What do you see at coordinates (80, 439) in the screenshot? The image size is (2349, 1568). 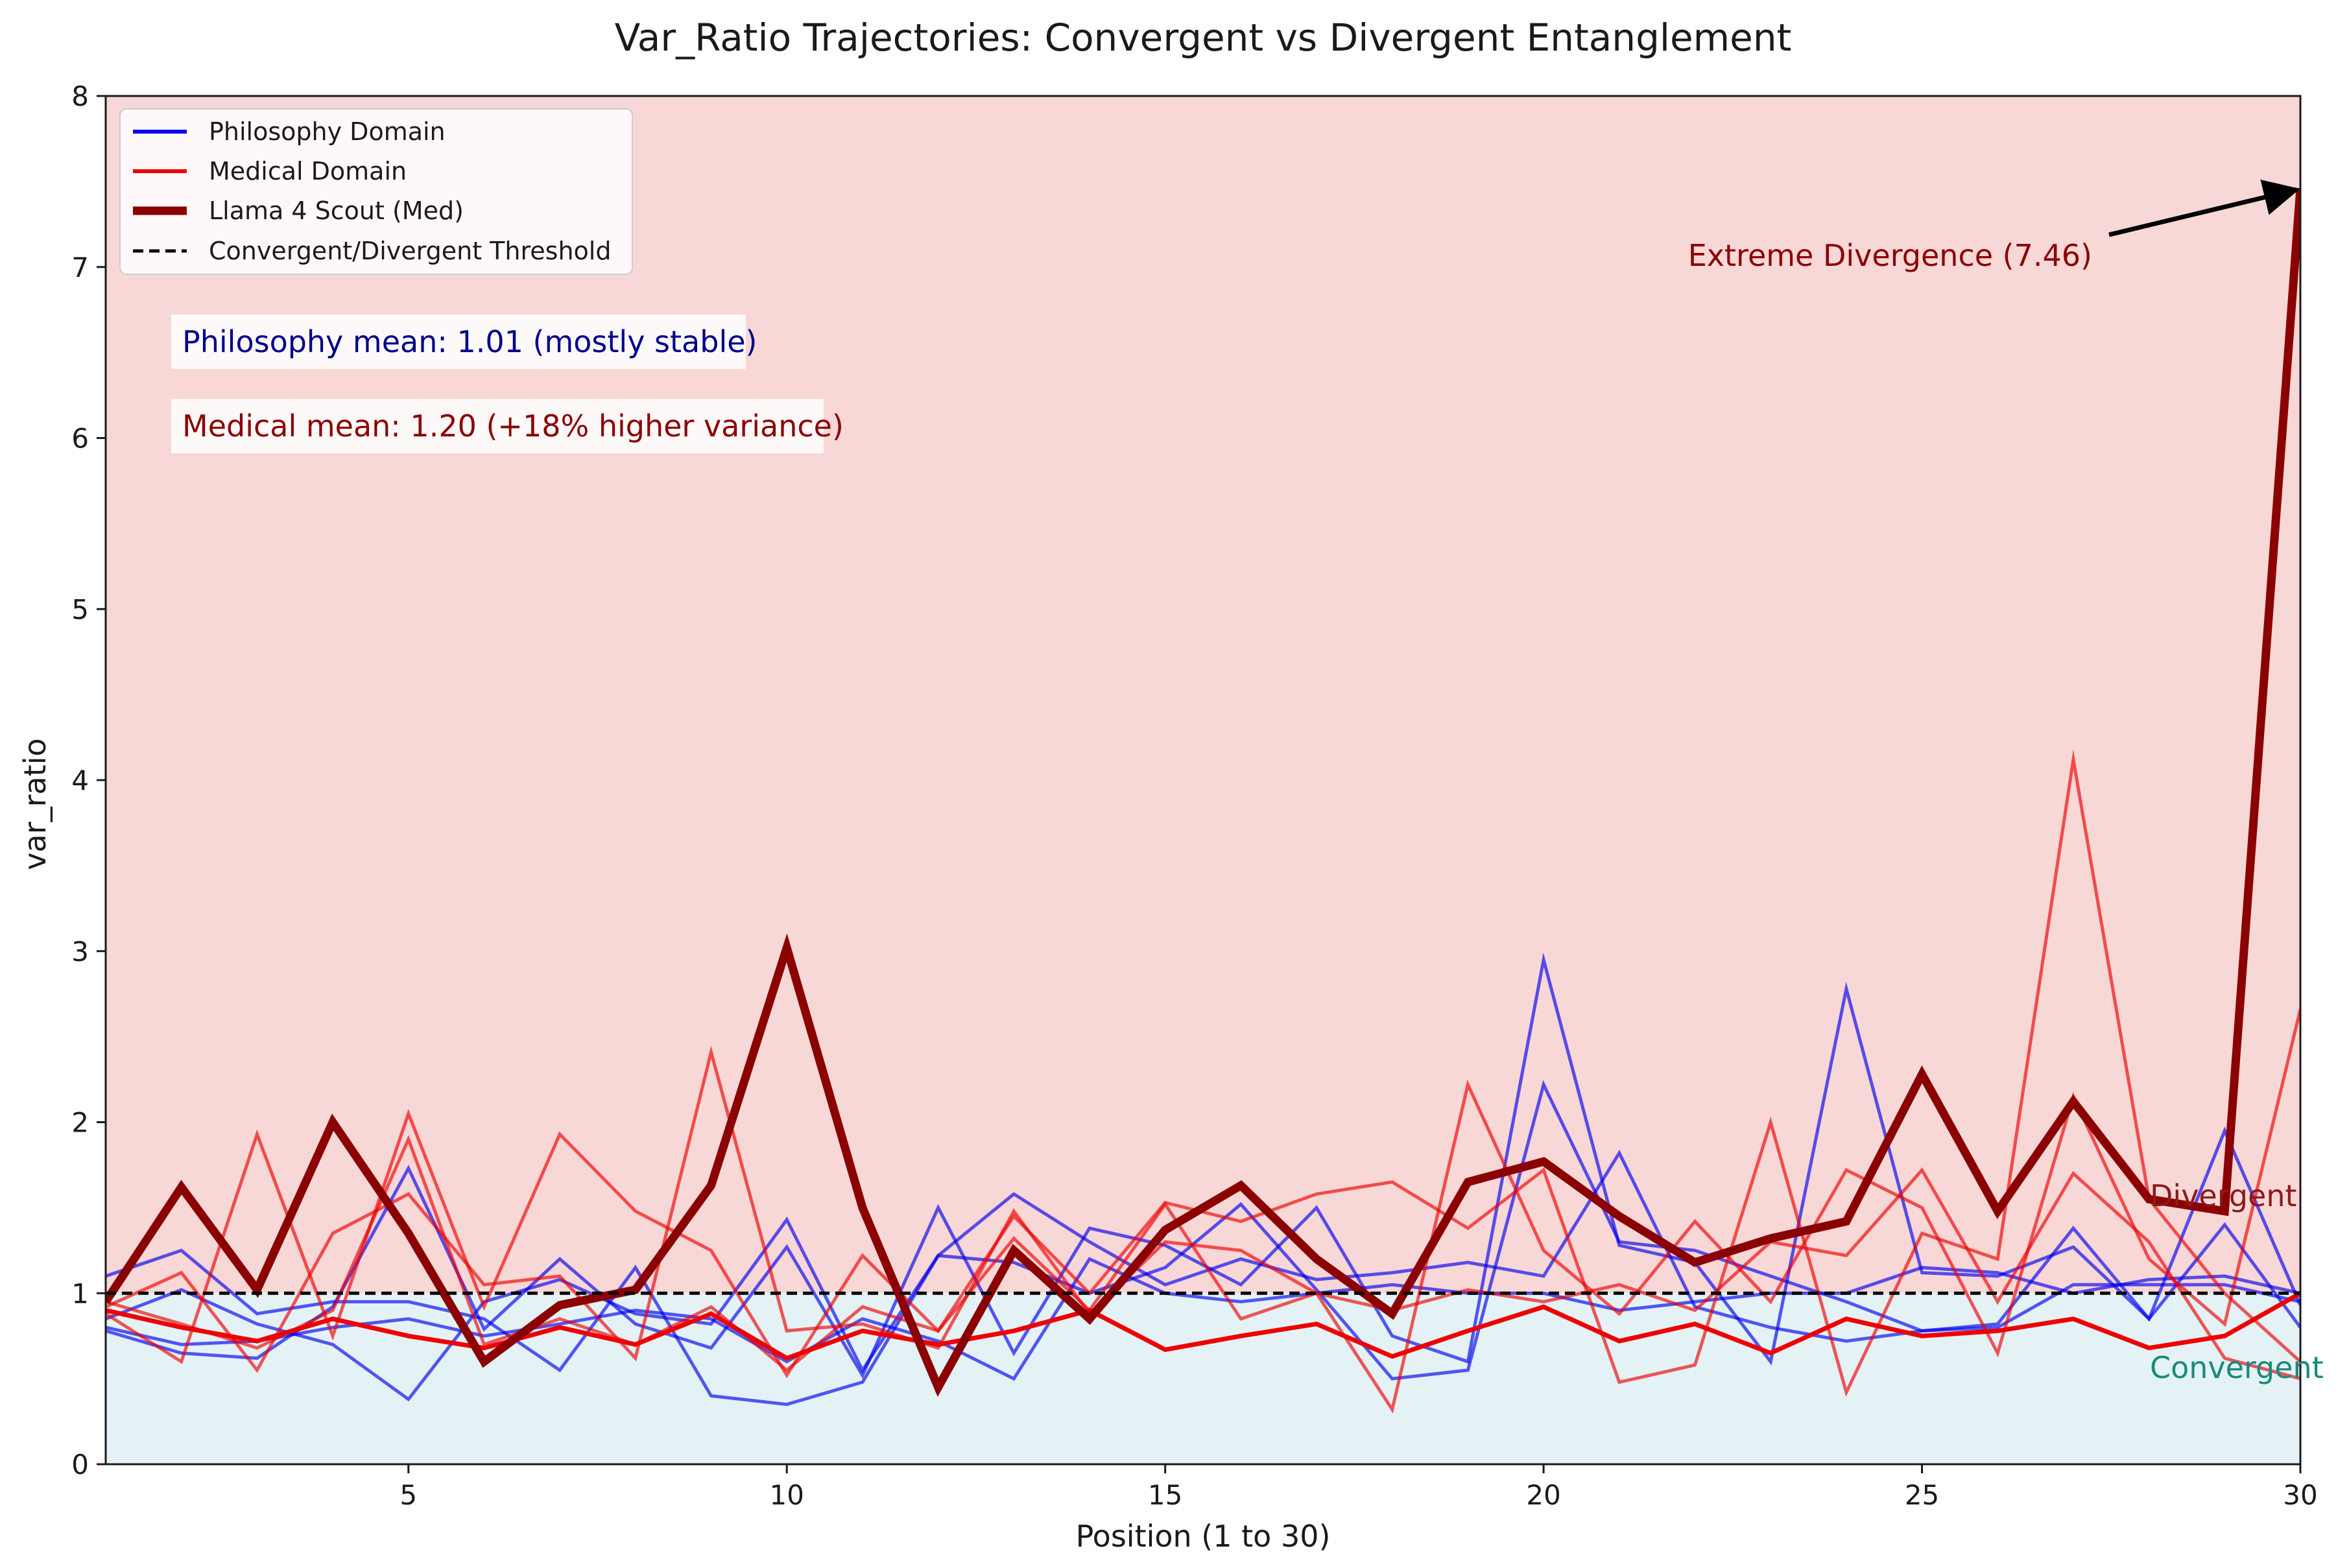 I see `y-tick-label: 6` at bounding box center [80, 439].